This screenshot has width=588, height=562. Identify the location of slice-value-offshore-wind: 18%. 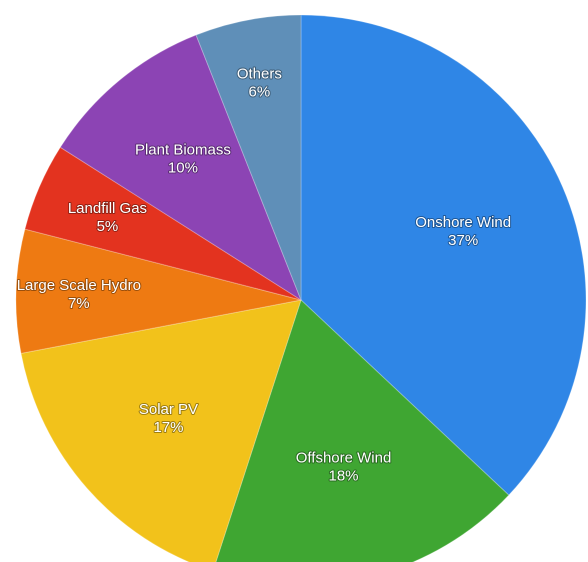
(344, 476).